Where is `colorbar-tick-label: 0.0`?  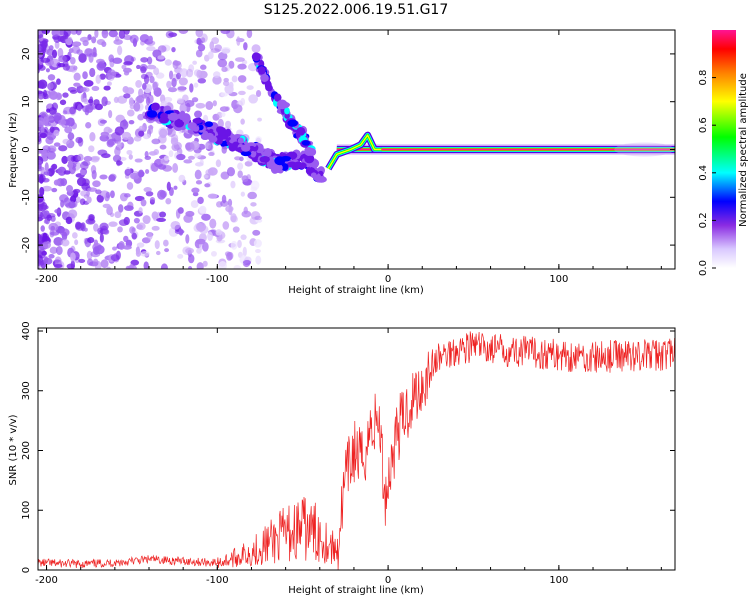 colorbar-tick-label: 0.0 is located at coordinates (703, 268).